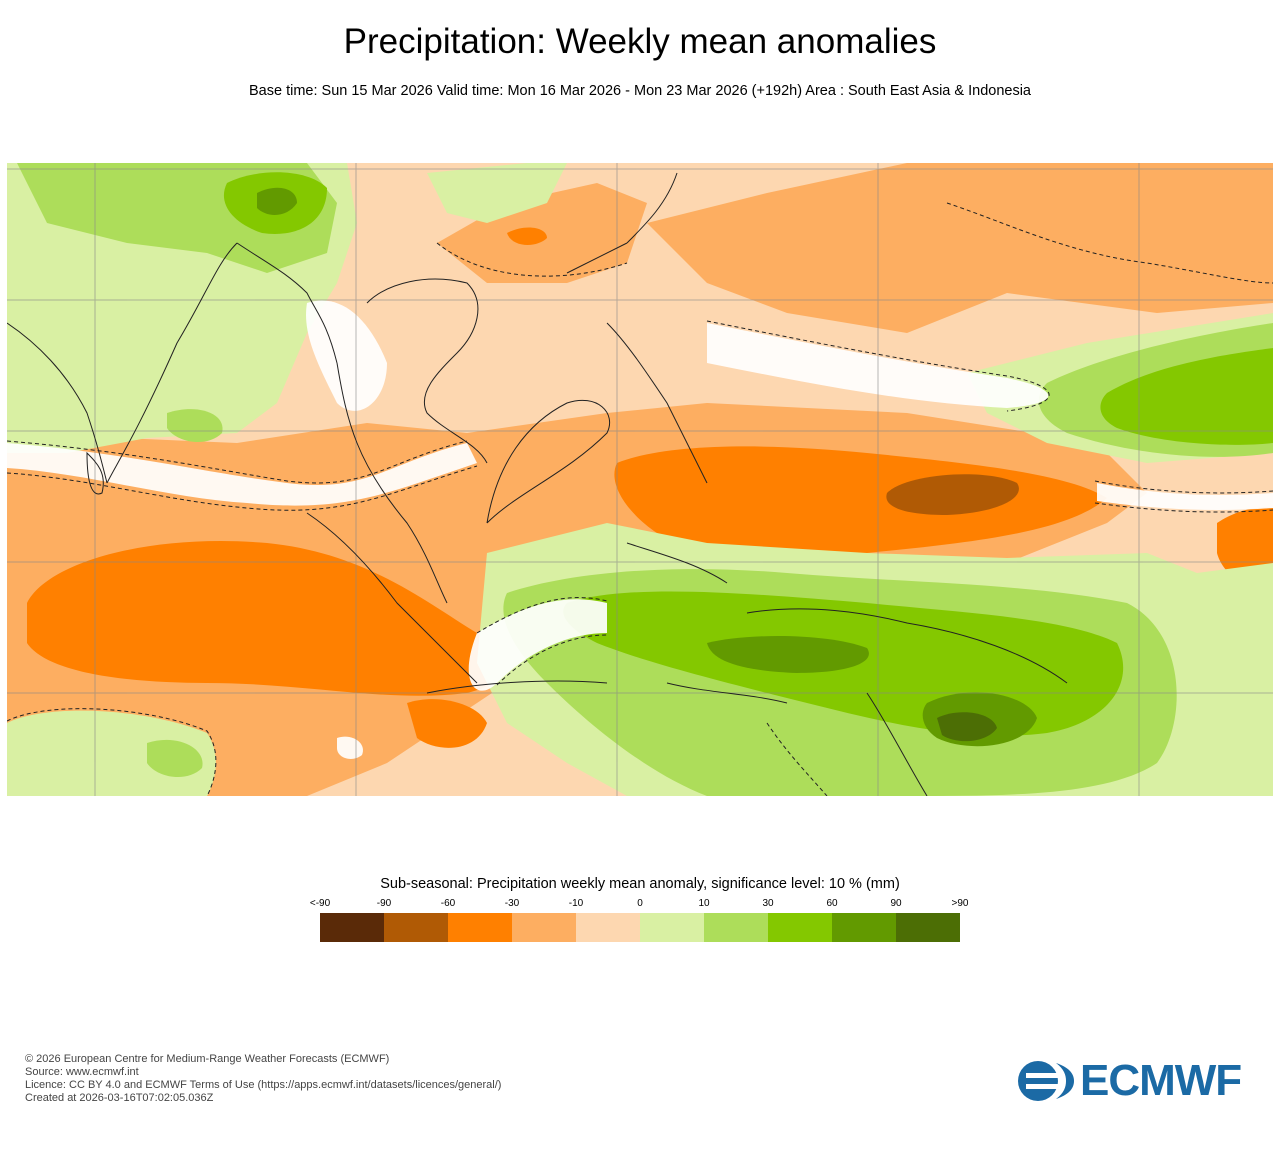  What do you see at coordinates (1047, 1081) in the screenshot?
I see `ecmwf-logo-icon` at bounding box center [1047, 1081].